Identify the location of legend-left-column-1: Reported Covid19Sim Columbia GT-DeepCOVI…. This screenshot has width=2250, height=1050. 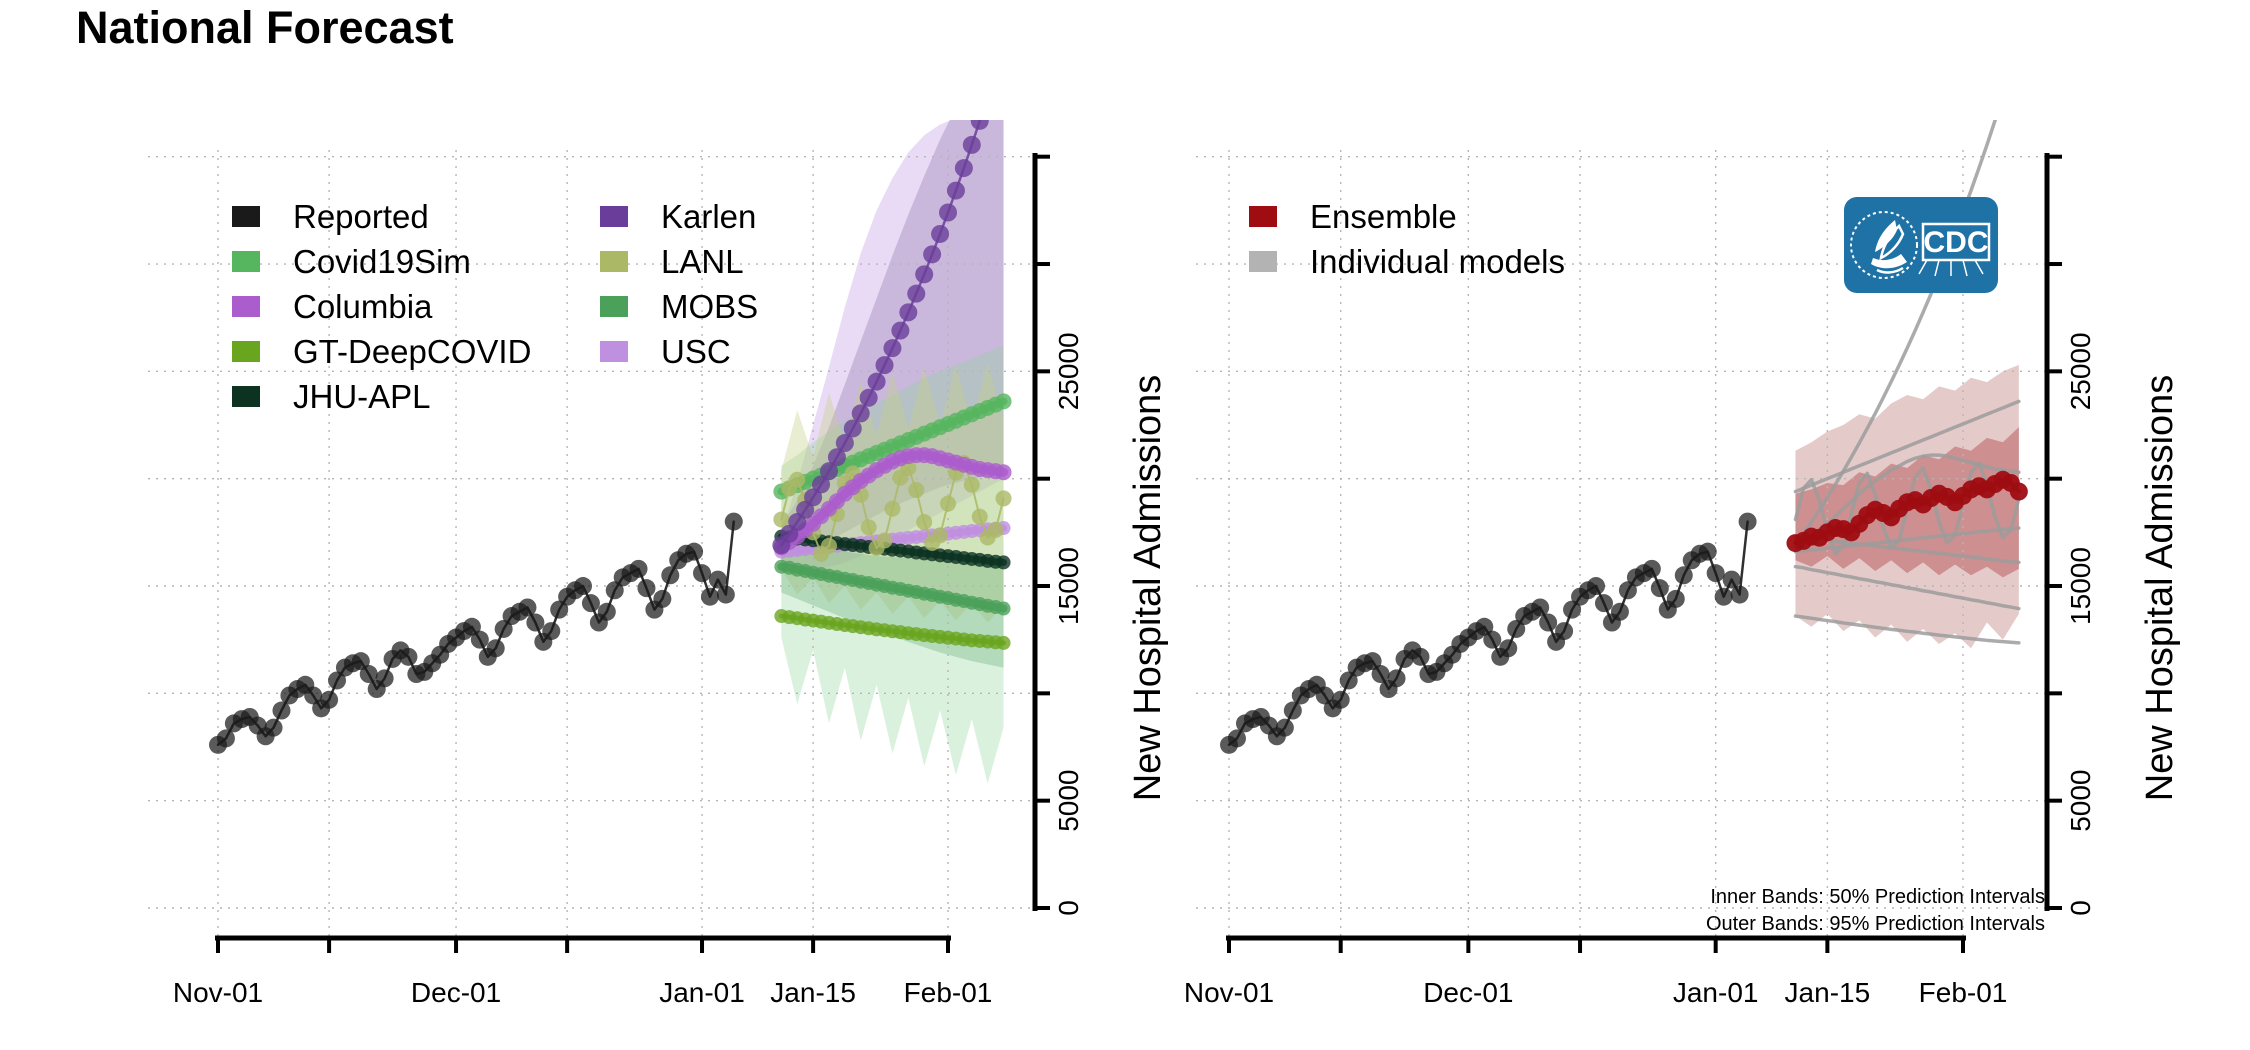
(381, 306).